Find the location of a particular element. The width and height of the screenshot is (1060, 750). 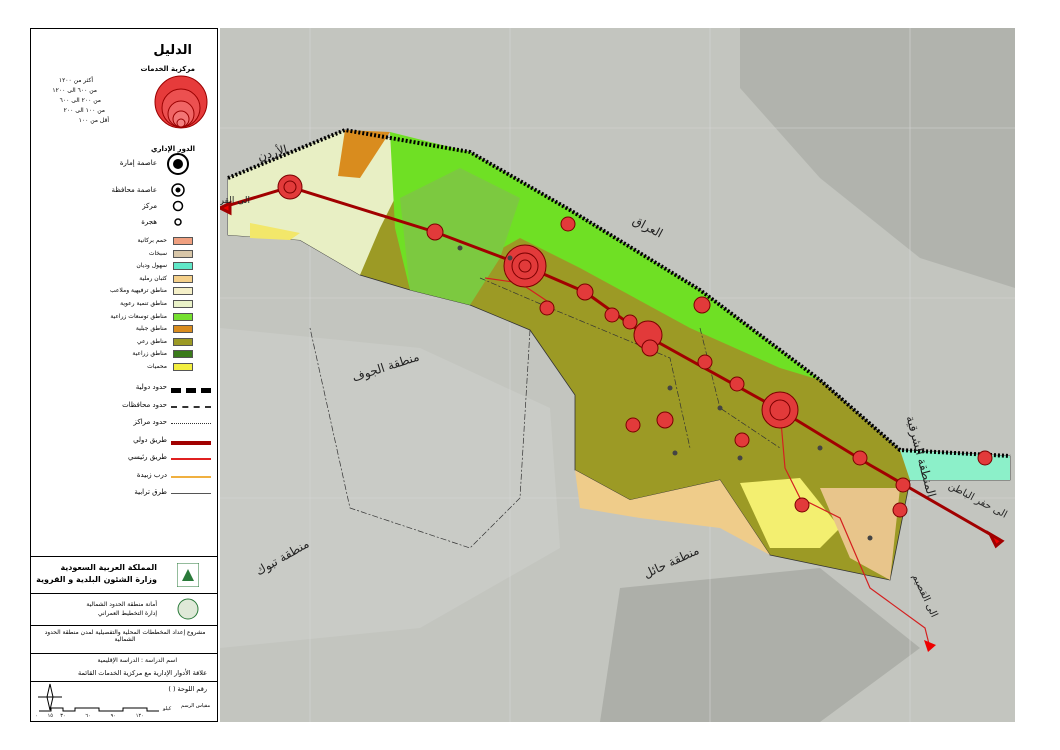

centrality-symbol is located at coordinates (181, 102).